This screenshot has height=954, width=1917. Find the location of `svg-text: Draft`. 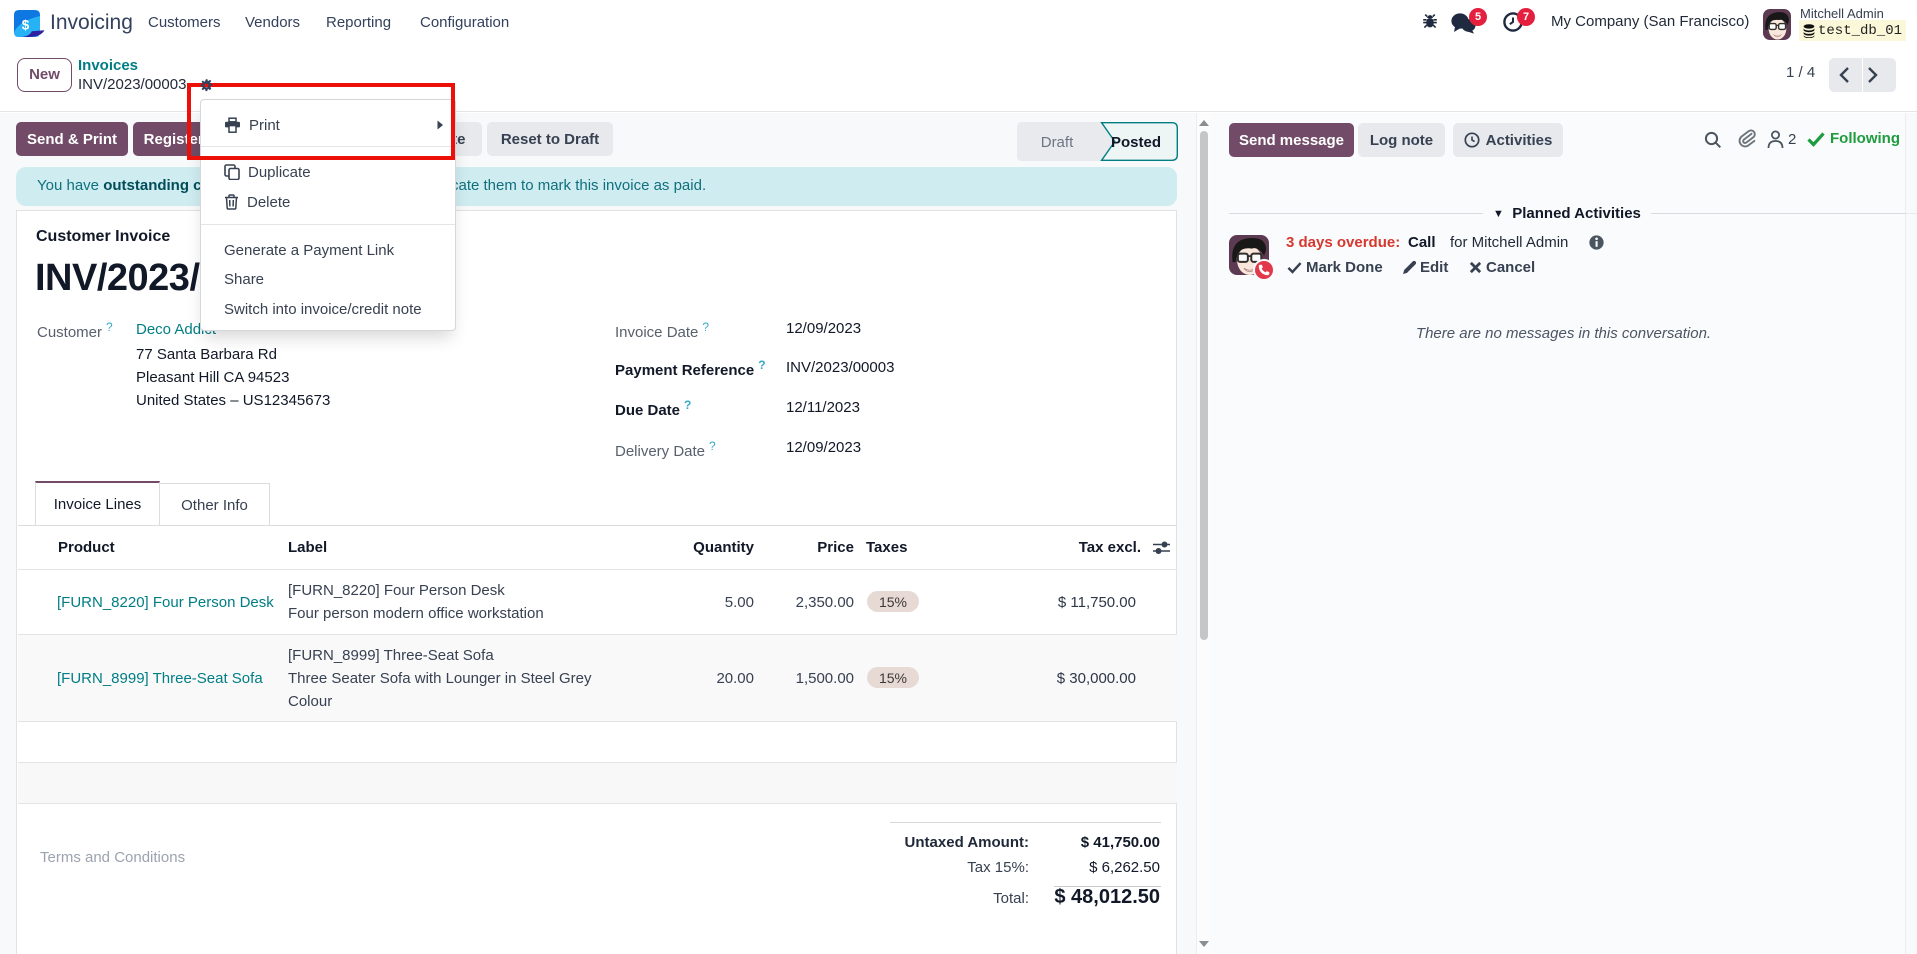

svg-text: Draft is located at coordinates (1057, 142).